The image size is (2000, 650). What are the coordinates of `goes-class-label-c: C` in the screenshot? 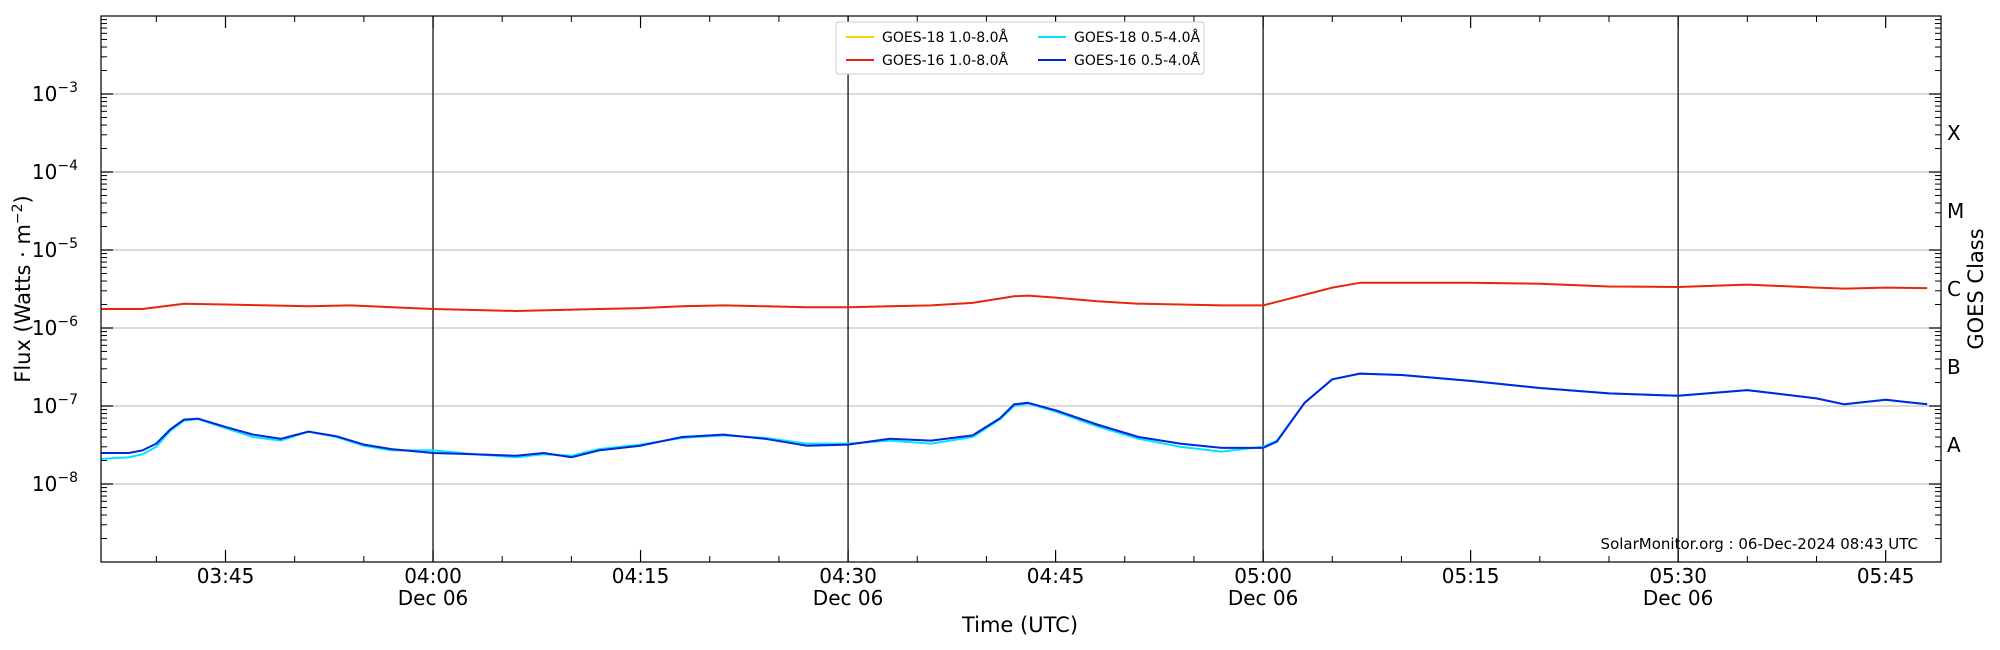 It's located at (1954, 289).